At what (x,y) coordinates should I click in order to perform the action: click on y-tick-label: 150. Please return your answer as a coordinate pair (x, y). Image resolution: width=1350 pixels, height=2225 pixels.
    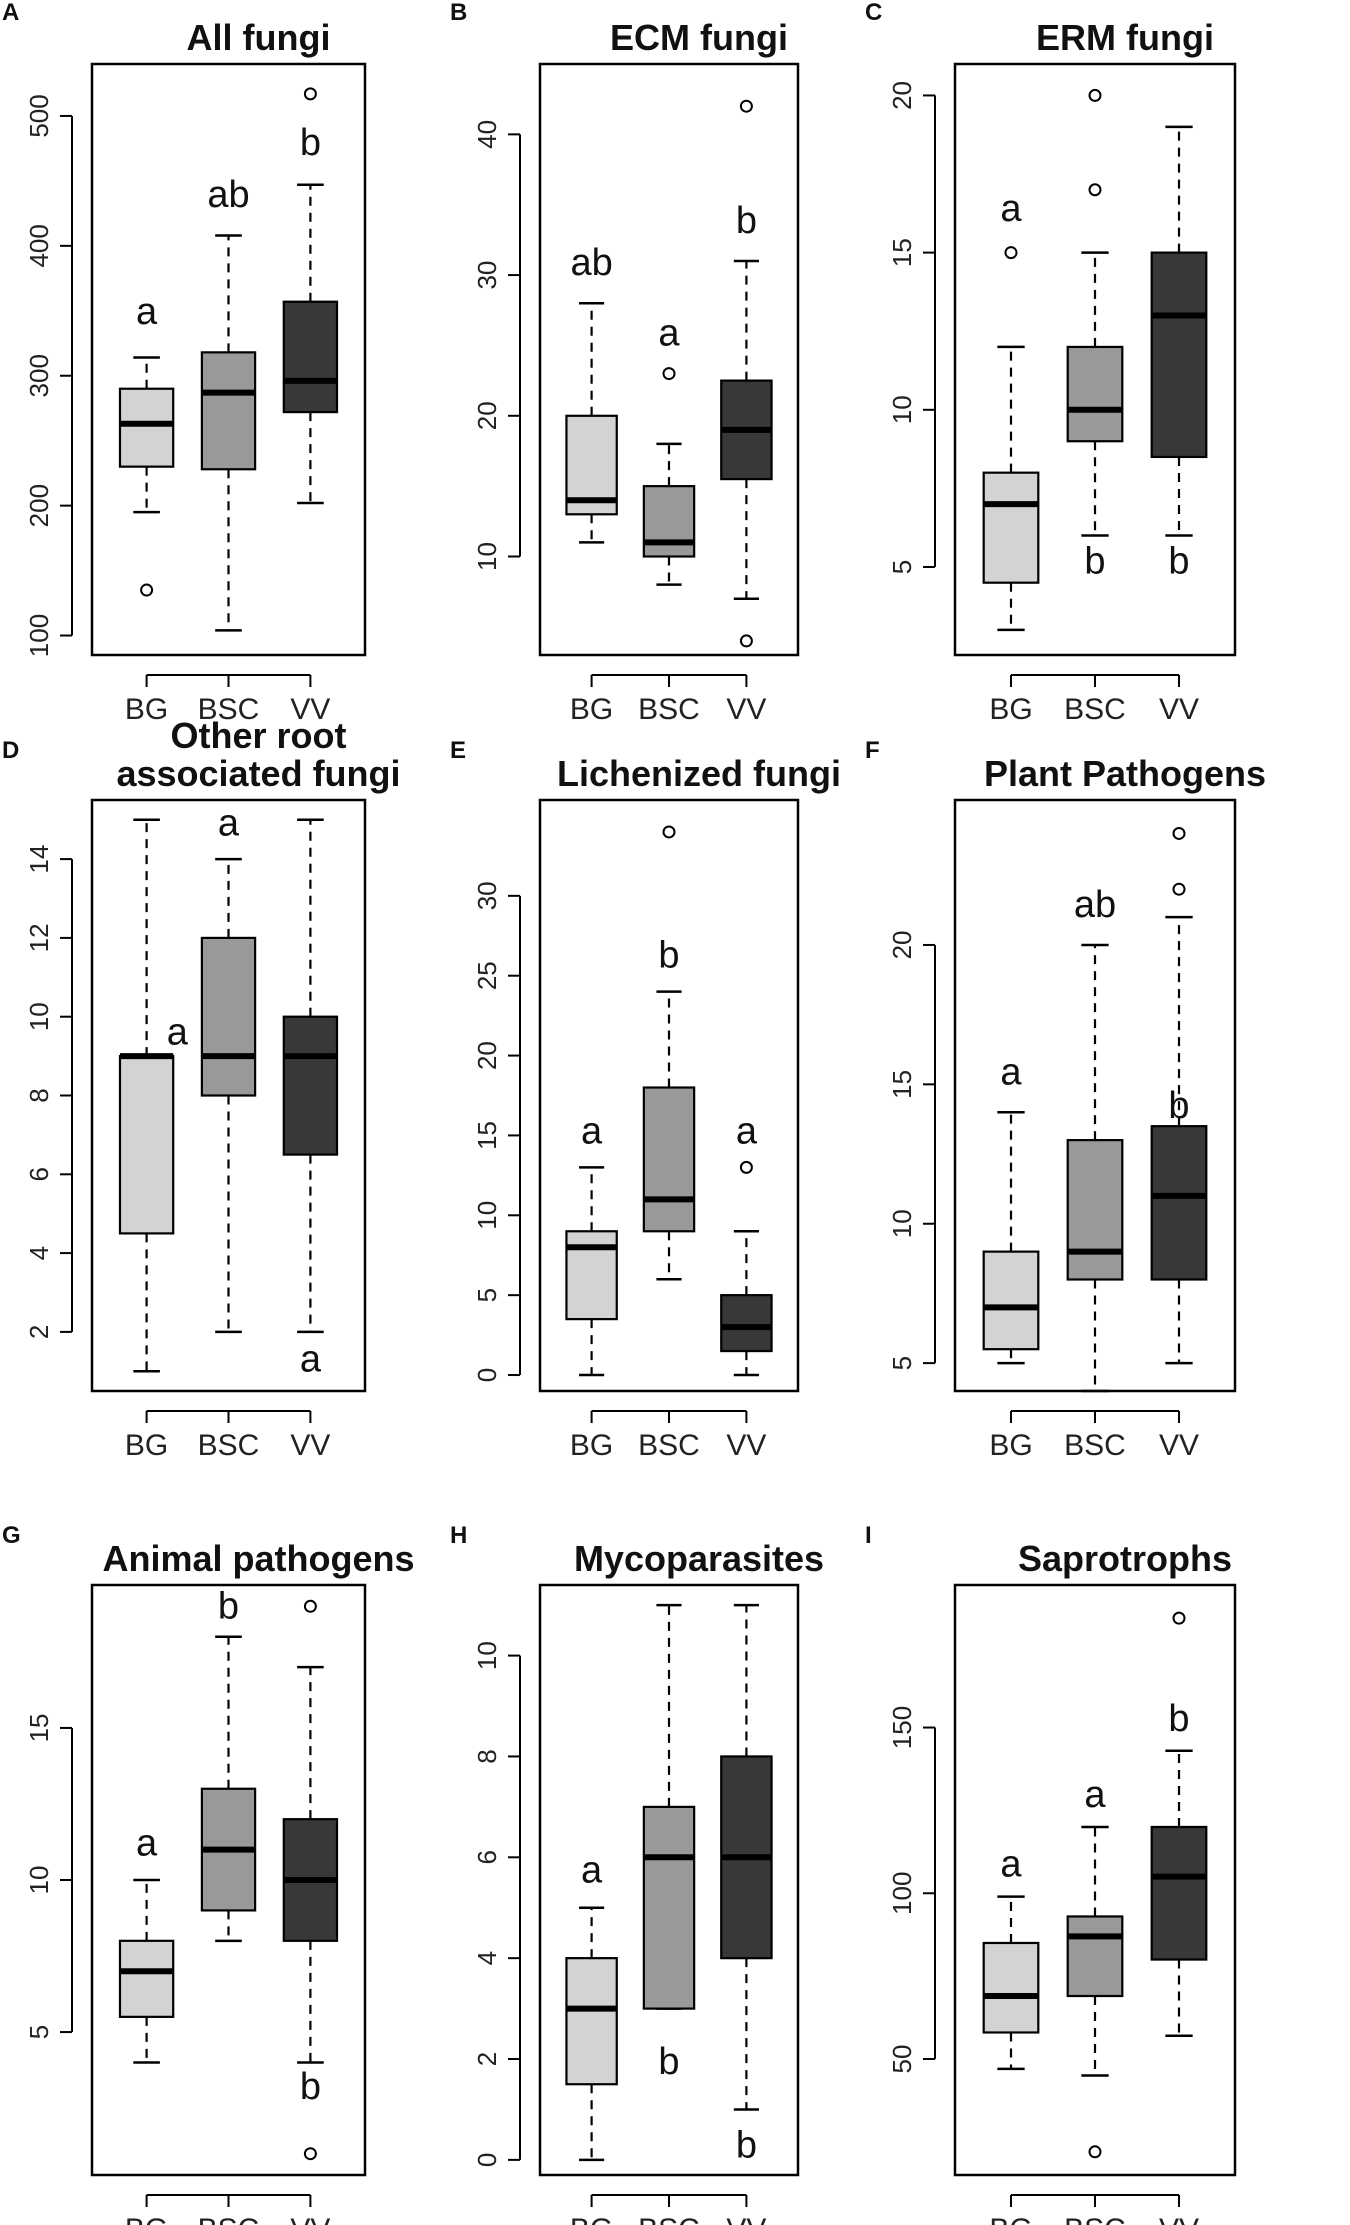
    Looking at the image, I should click on (902, 1727).